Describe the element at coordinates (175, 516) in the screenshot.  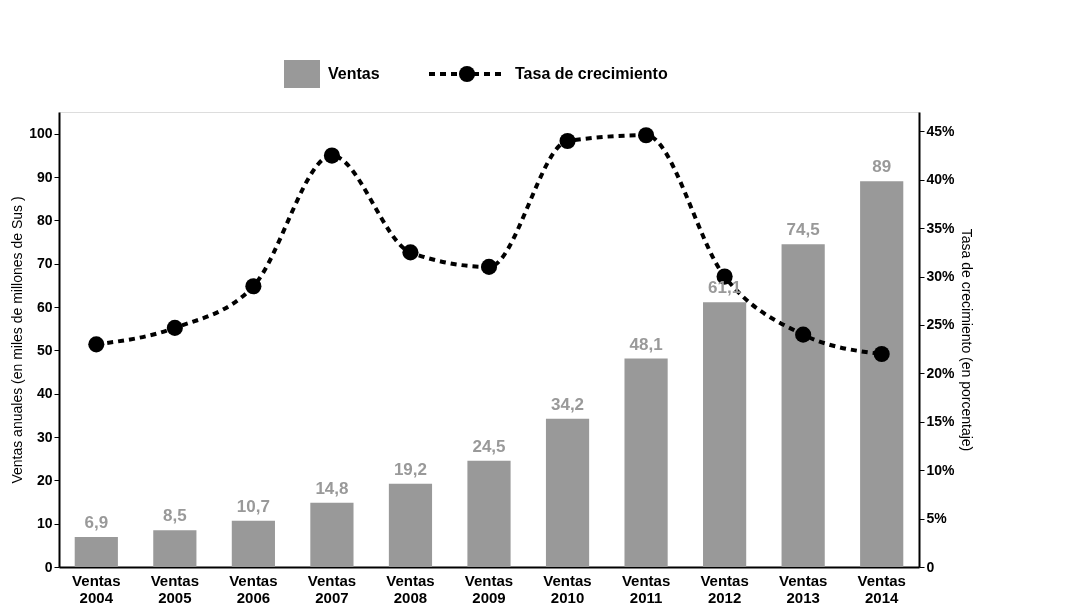
I see `data-label: 8,5` at that location.